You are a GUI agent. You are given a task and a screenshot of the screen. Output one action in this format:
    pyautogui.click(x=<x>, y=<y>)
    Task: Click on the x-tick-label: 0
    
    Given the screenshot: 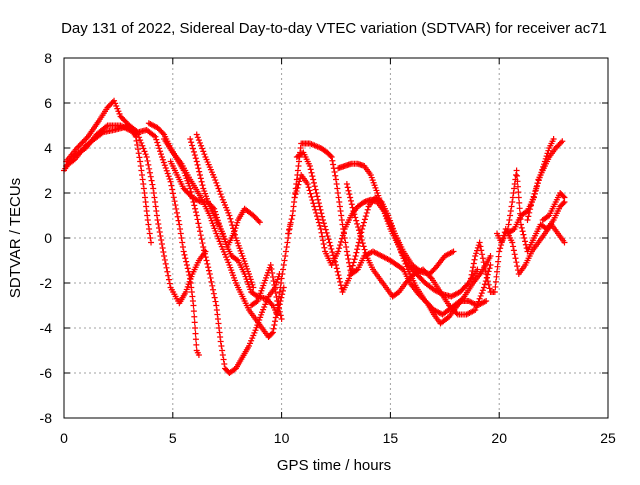 What is the action you would take?
    pyautogui.click(x=64, y=438)
    